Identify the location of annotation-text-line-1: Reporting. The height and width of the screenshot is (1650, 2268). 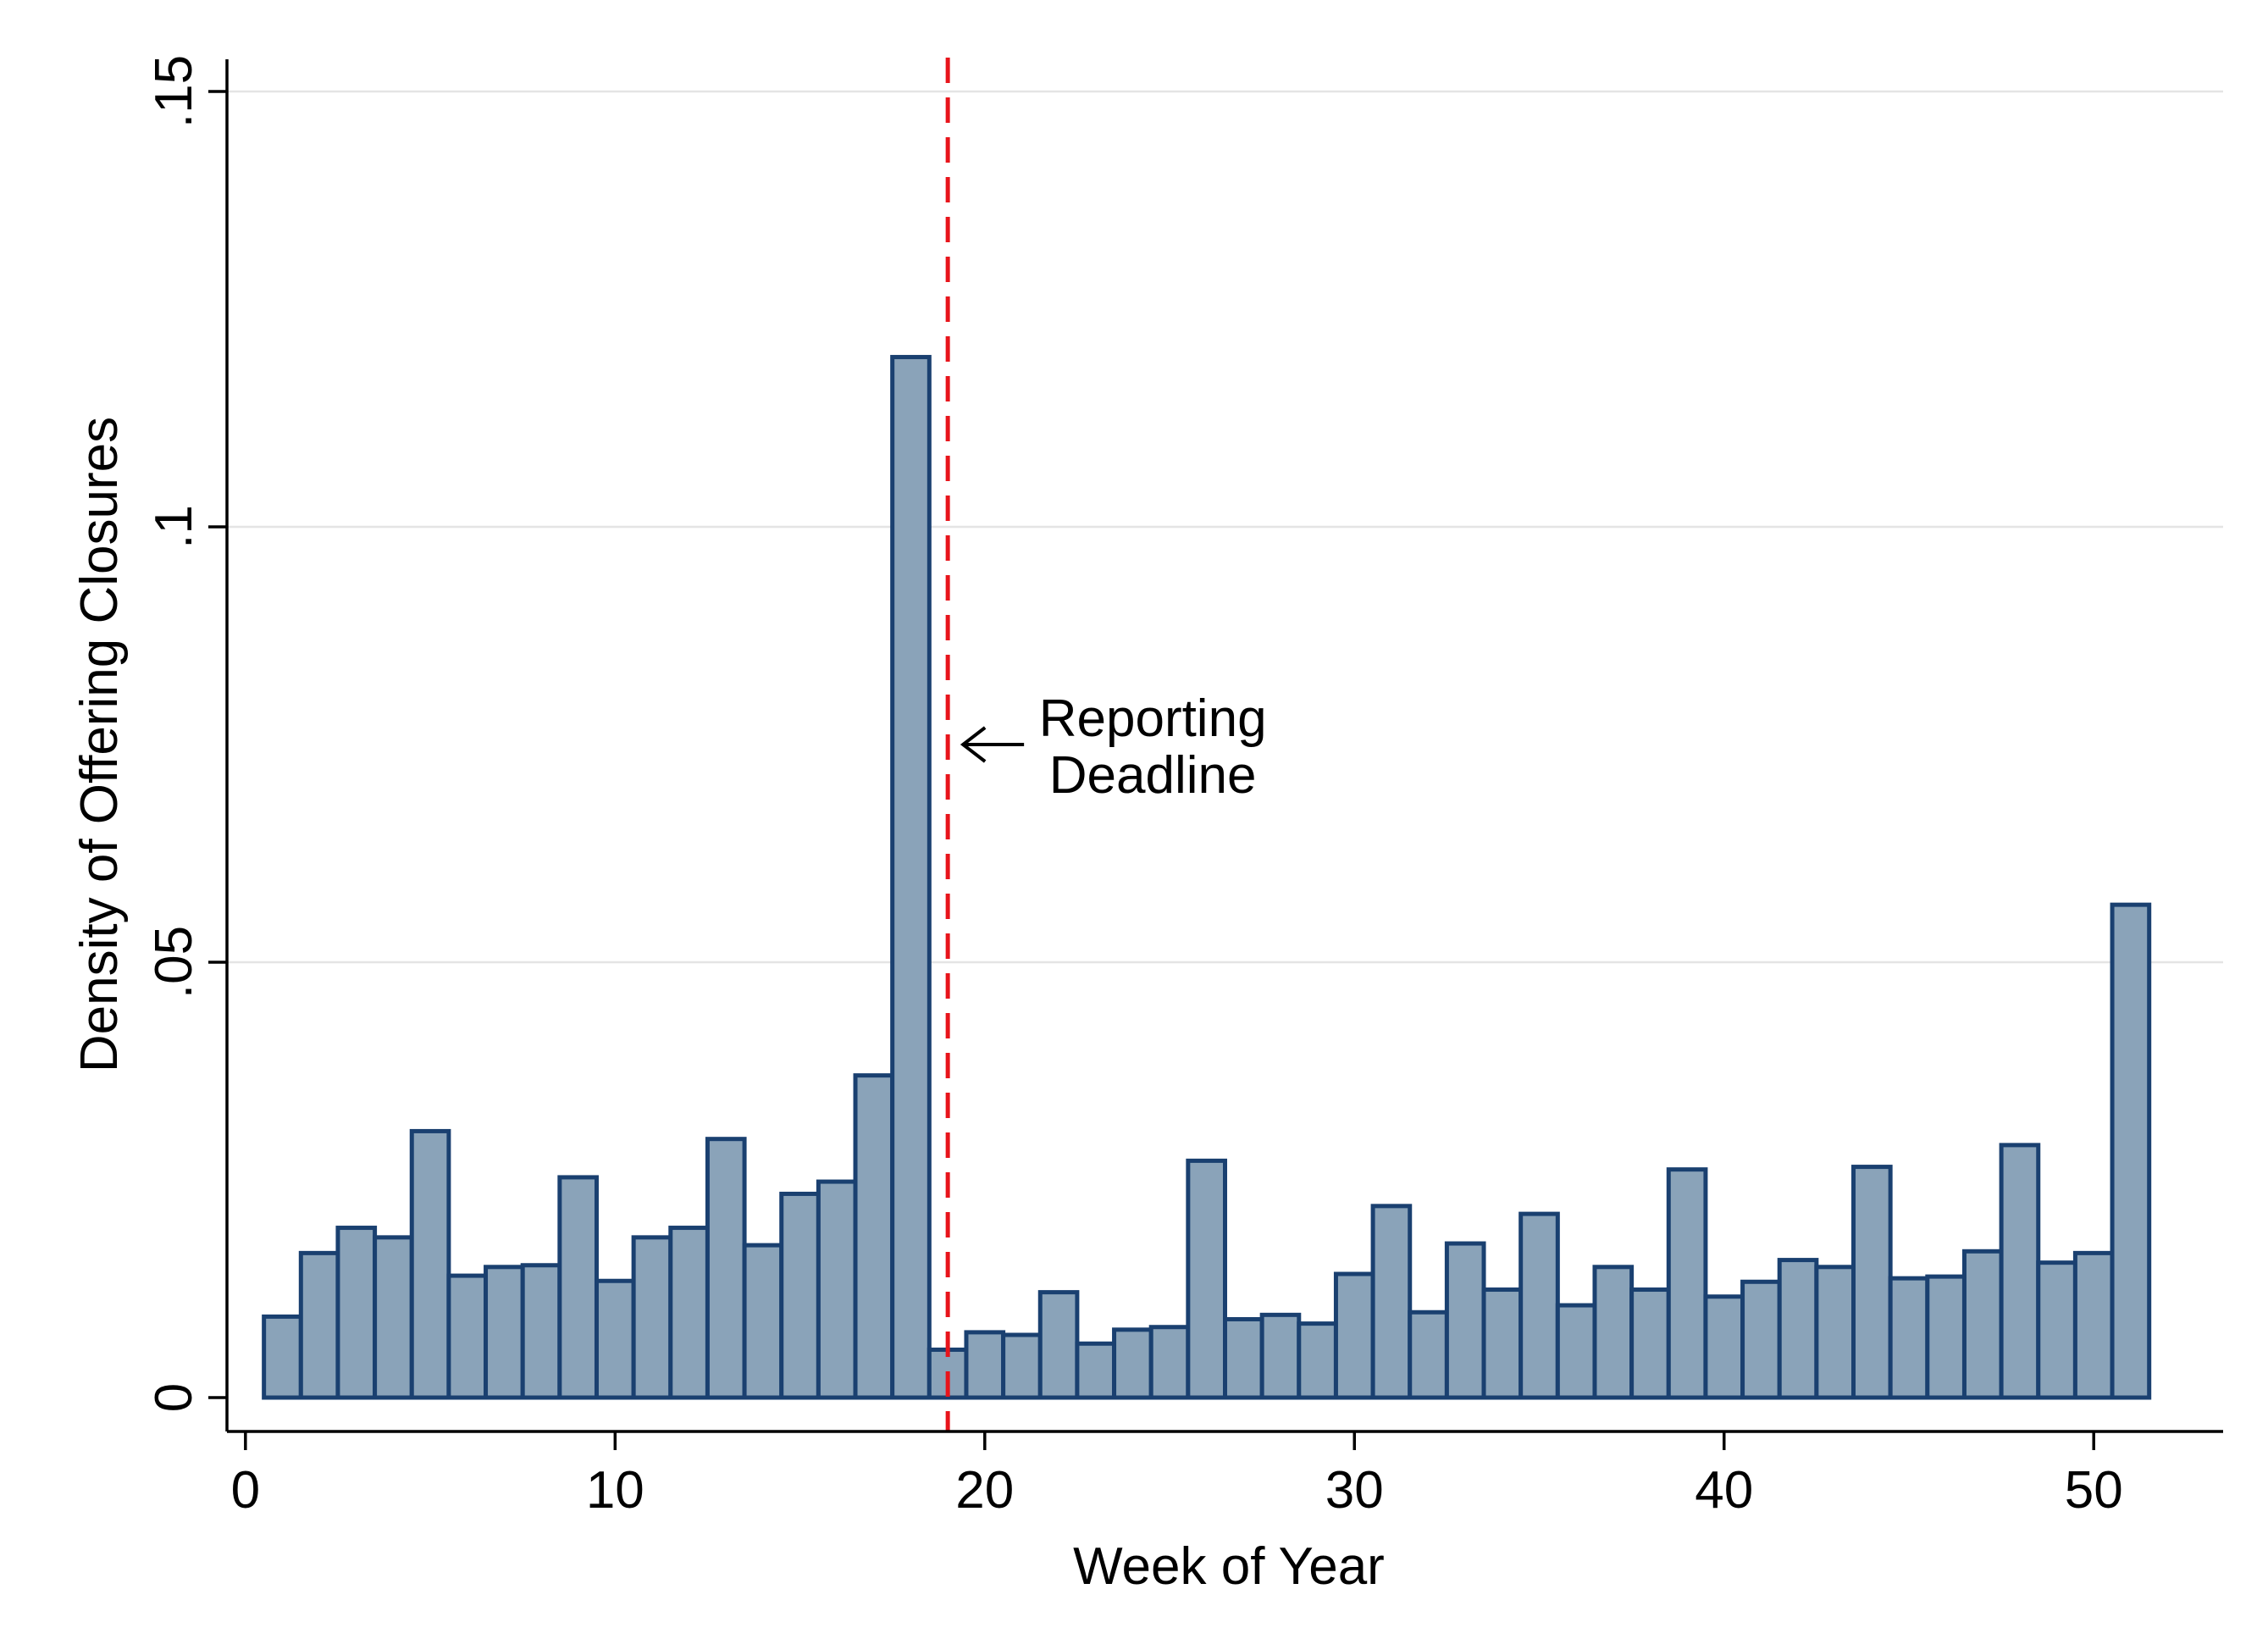
(1153, 718).